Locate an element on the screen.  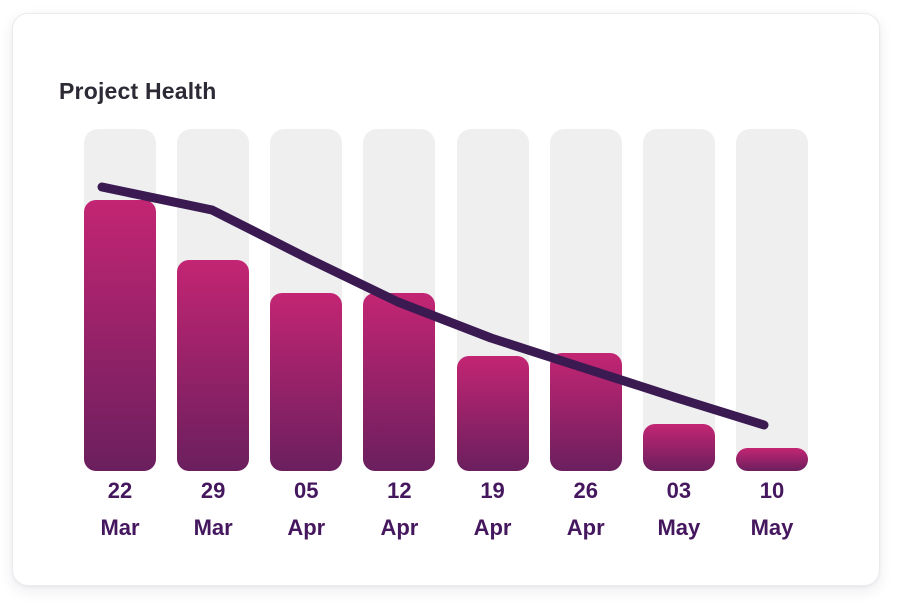
x-axis-day: 05 is located at coordinates (306, 490).